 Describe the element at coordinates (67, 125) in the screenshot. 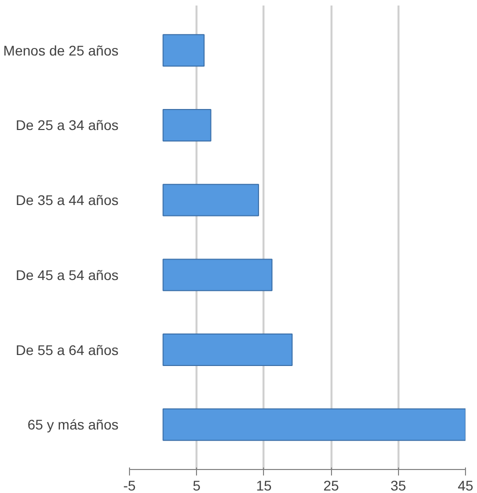

I see `y-tick-label: De 25 a 34 años` at that location.